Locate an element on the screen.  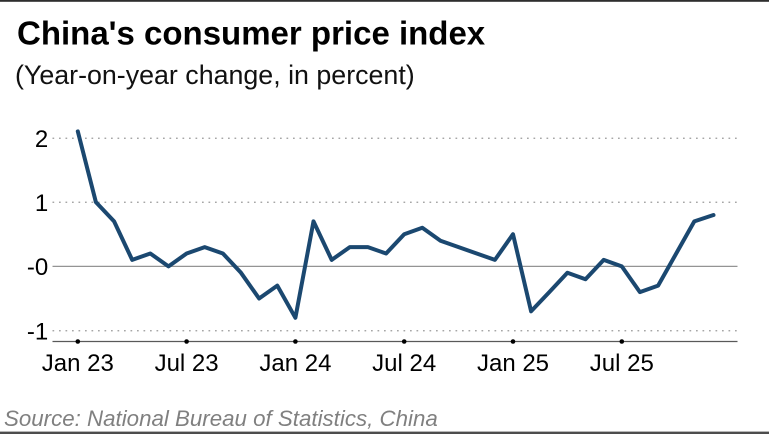
svg-text: China's consumer price index is located at coordinates (251, 33).